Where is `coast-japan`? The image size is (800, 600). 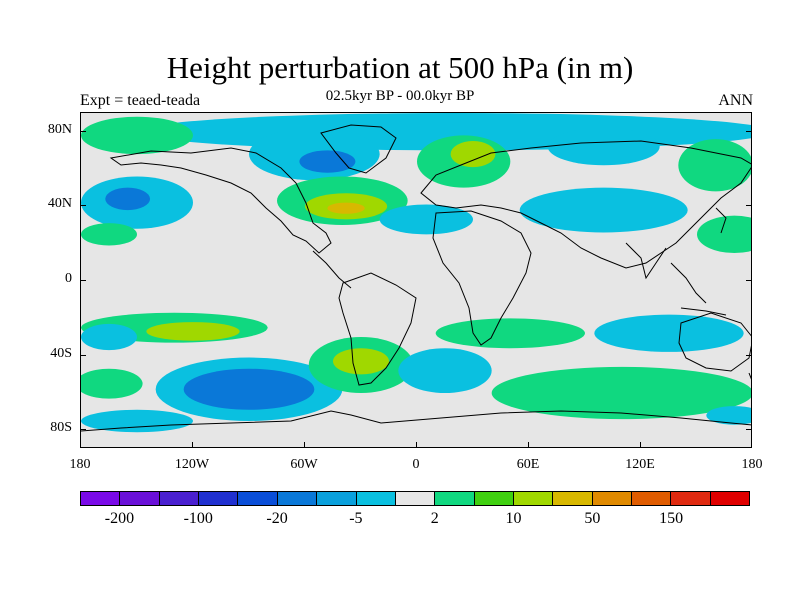 coast-japan is located at coordinates (721, 220).